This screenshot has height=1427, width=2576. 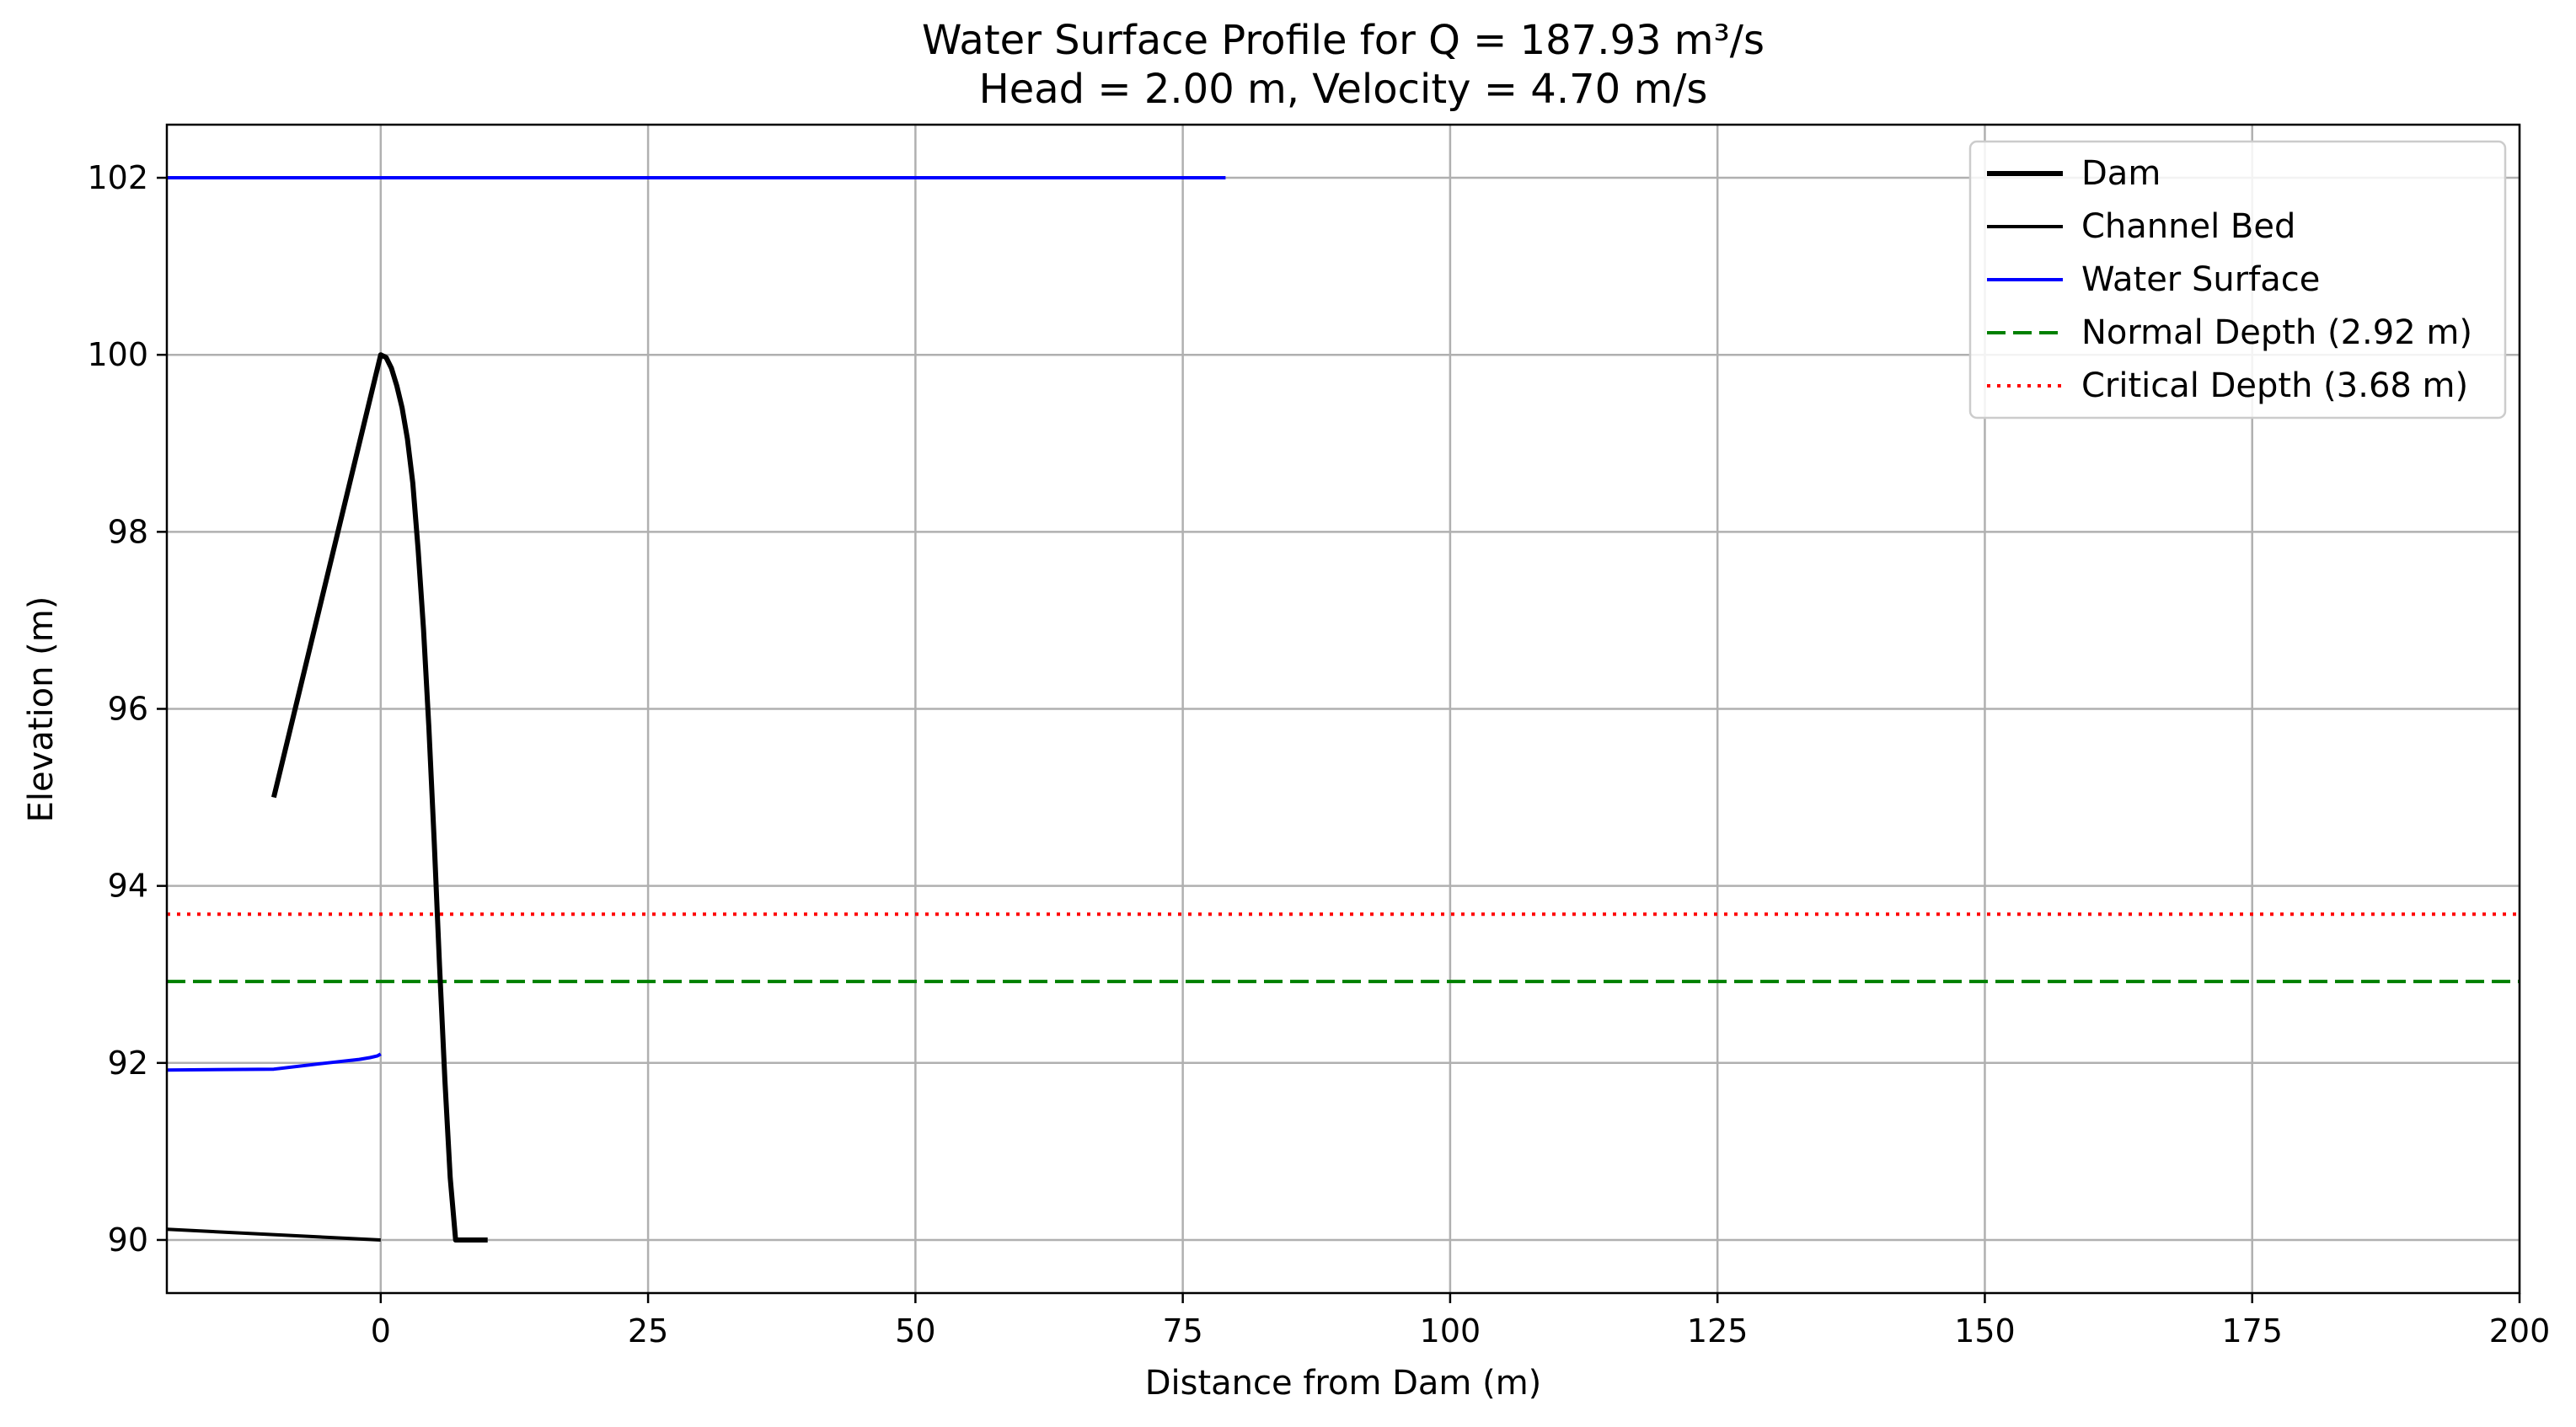 I want to click on x-tick-label: 75, so click(x=1182, y=1331).